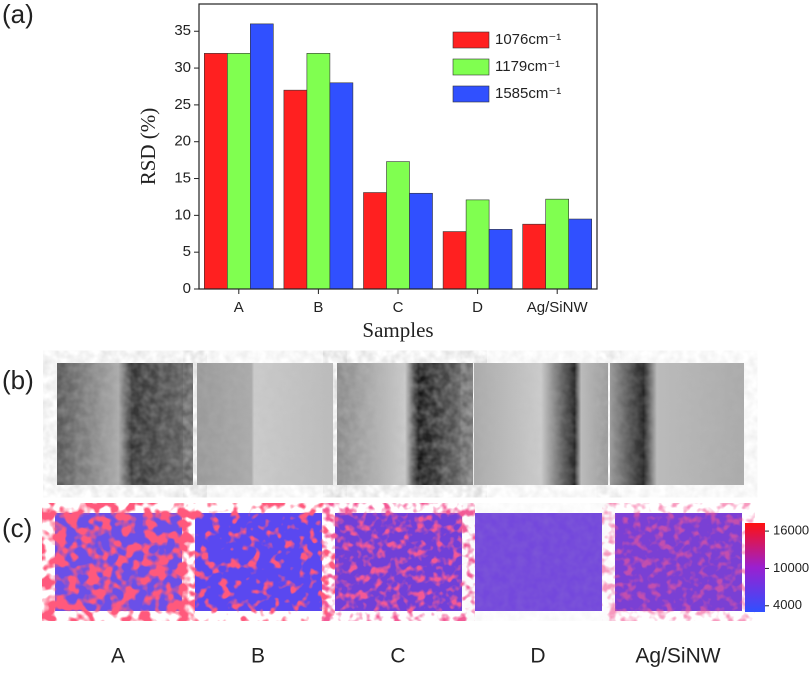 This screenshot has width=812, height=675. Describe the element at coordinates (318, 307) in the screenshot. I see `x-tick-label: B` at that location.